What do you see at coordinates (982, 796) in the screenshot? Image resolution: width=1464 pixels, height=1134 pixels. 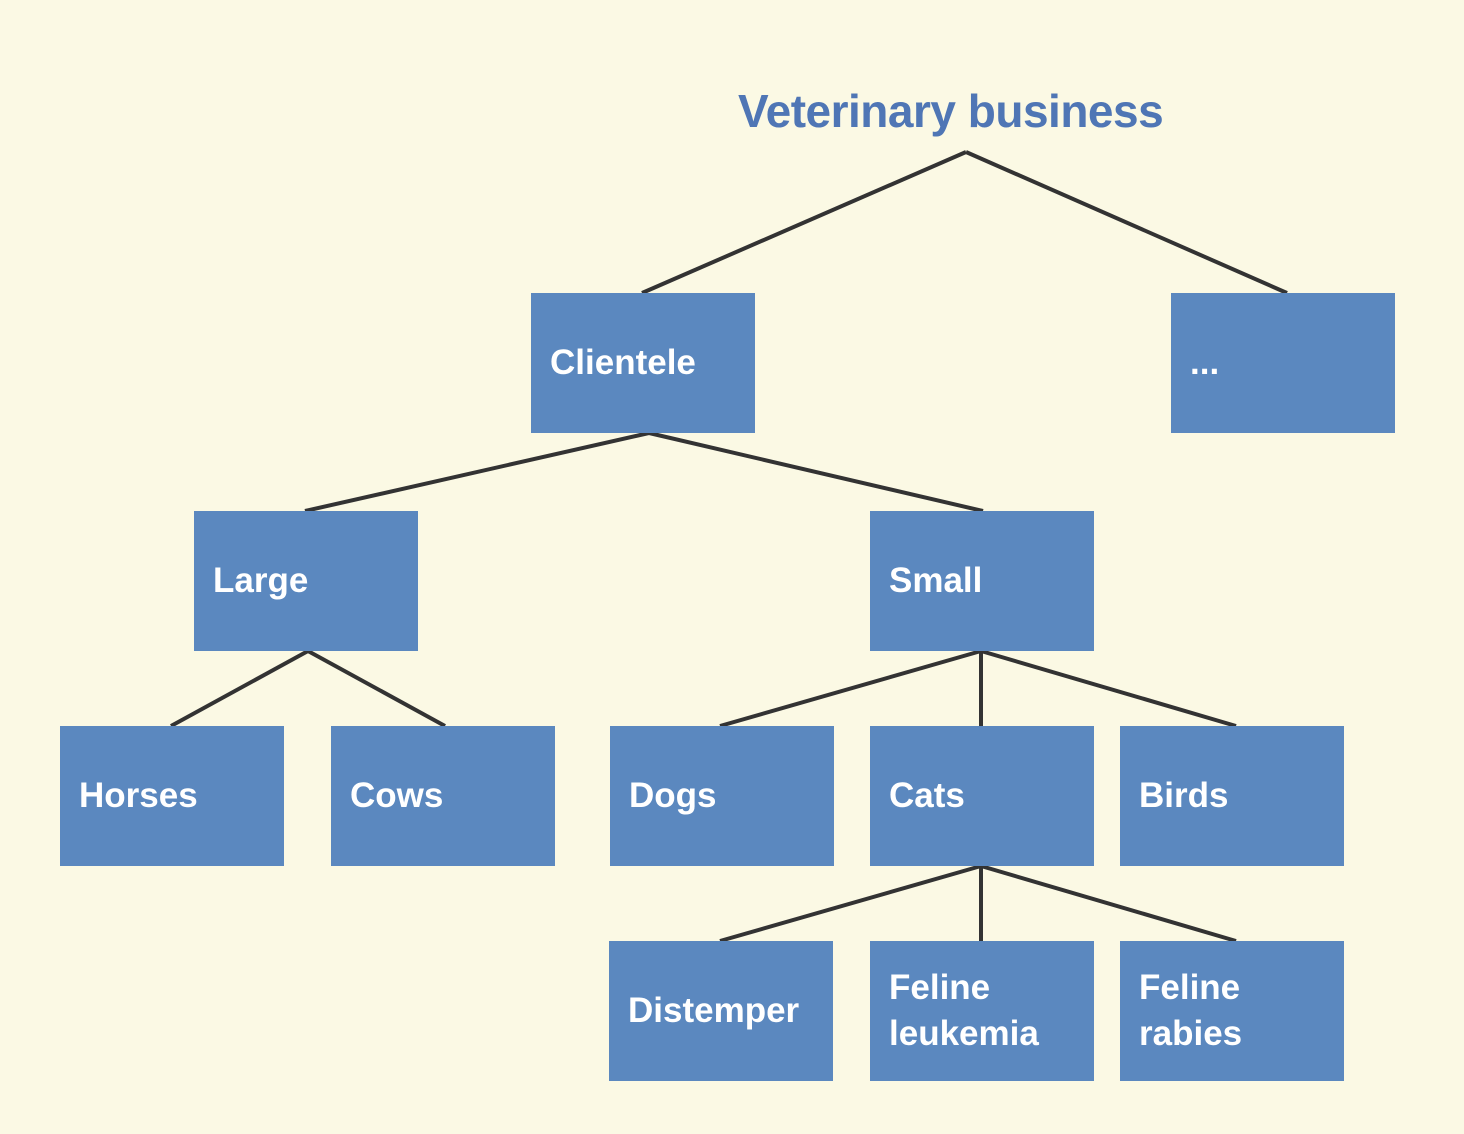 I see `node-cats: Cats` at bounding box center [982, 796].